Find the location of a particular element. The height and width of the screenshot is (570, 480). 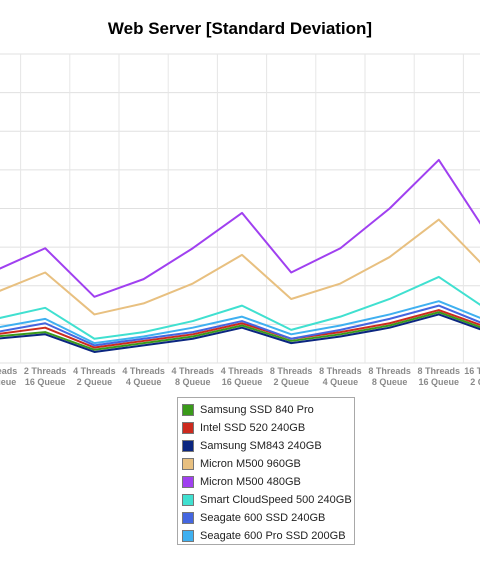

x-tick-label: 8 Threads 2 Queue is located at coordinates (291, 376).